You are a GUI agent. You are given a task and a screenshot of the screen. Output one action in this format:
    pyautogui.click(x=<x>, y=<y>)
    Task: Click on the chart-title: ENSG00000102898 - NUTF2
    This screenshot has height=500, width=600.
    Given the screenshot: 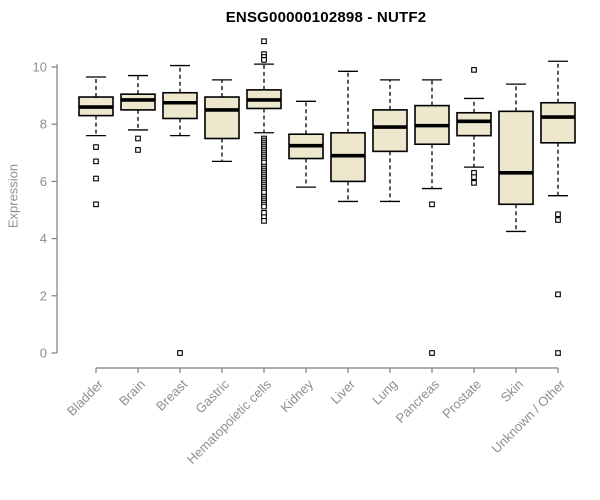 What is the action you would take?
    pyautogui.click(x=326, y=17)
    